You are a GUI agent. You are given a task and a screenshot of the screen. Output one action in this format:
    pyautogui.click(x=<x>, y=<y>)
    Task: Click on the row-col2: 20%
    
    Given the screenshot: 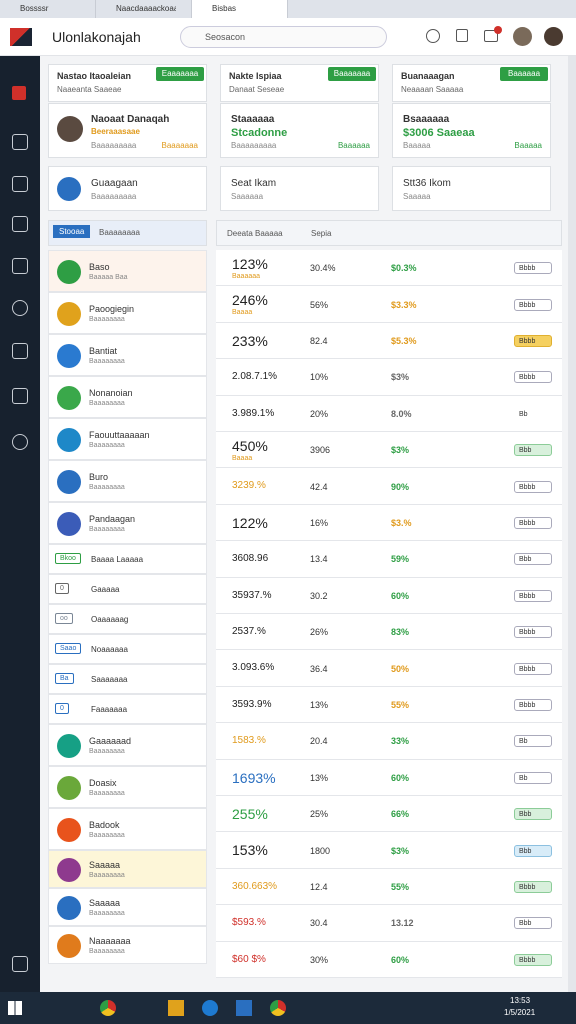 What is the action you would take?
    pyautogui.click(x=319, y=413)
    